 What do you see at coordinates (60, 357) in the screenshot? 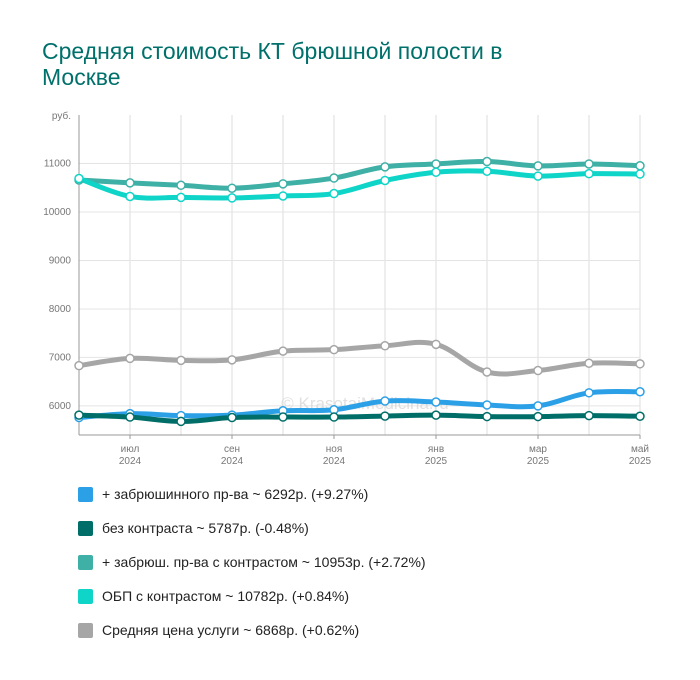
I see `y-tick-label: 7000` at bounding box center [60, 357].